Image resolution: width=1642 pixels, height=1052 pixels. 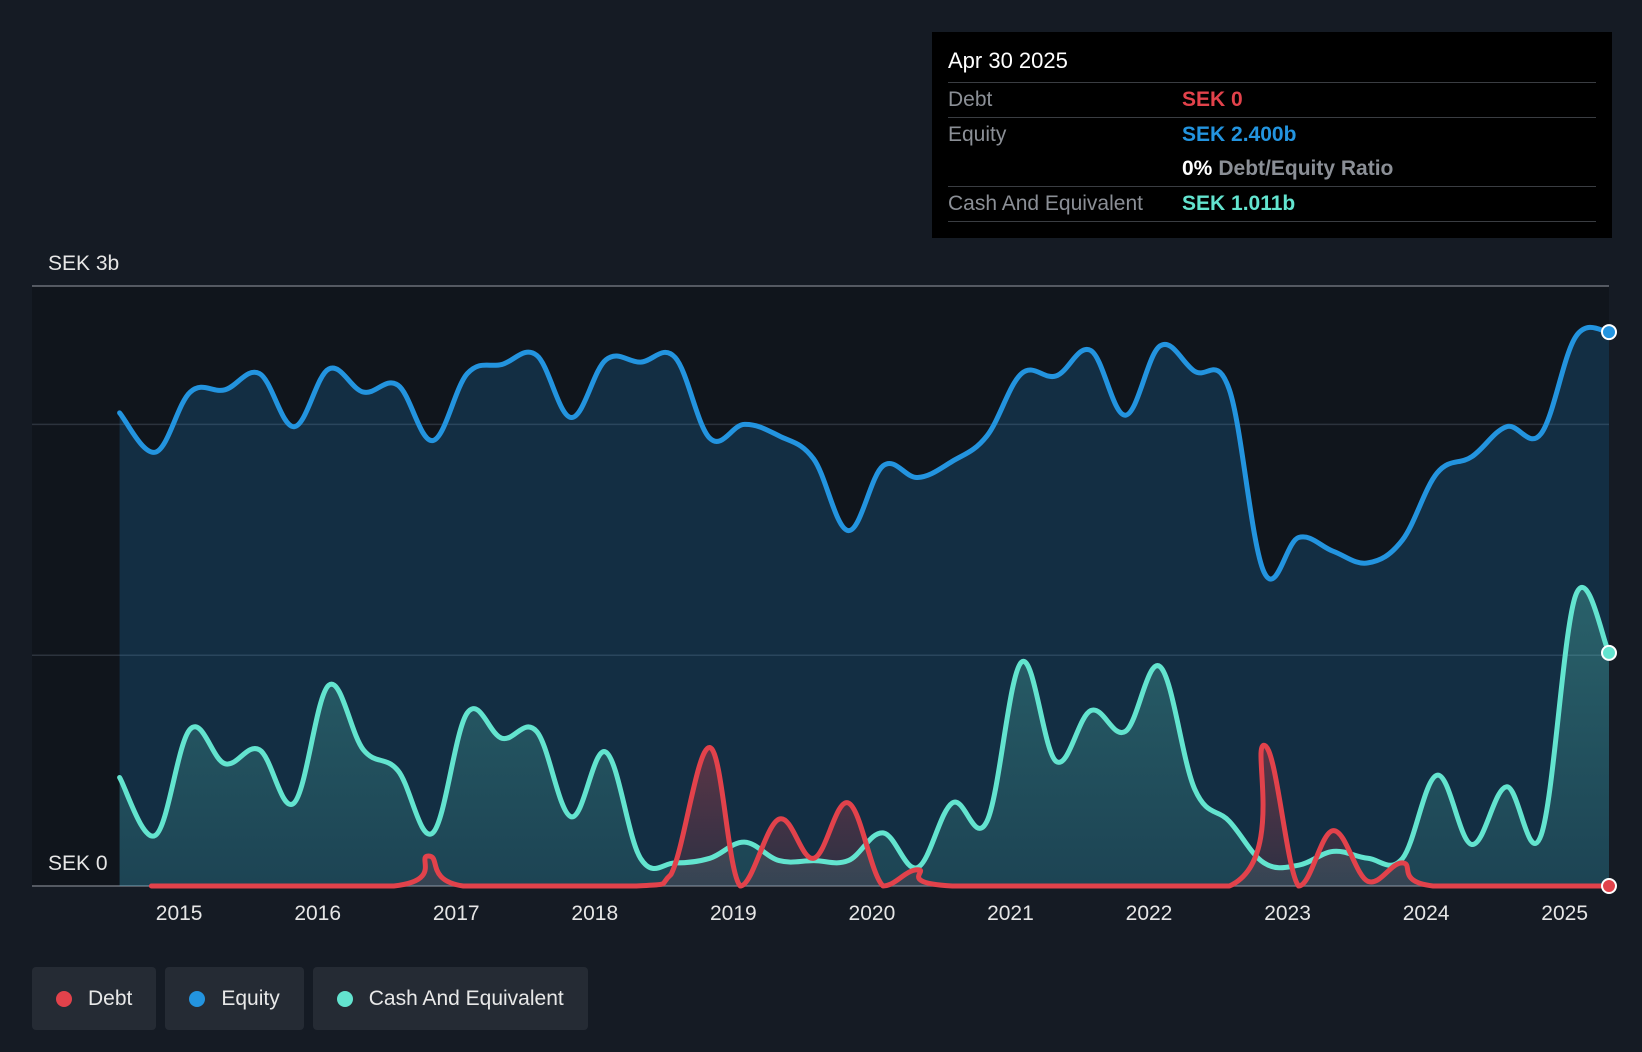 I want to click on x-tick-label-2022: 2022, so click(x=1149, y=913).